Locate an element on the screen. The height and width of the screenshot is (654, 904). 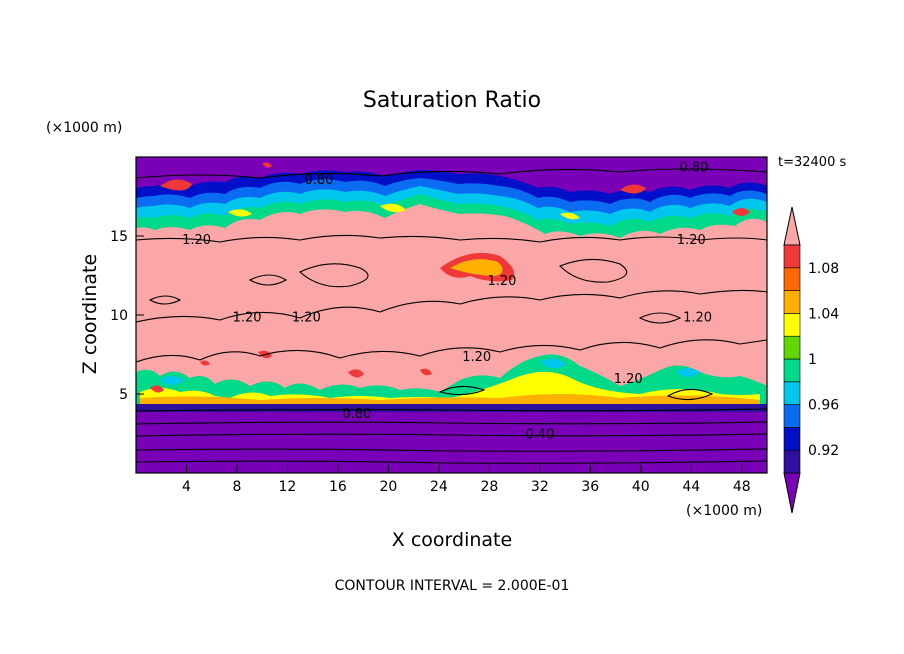
x-tick-label: 24 is located at coordinates (439, 487).